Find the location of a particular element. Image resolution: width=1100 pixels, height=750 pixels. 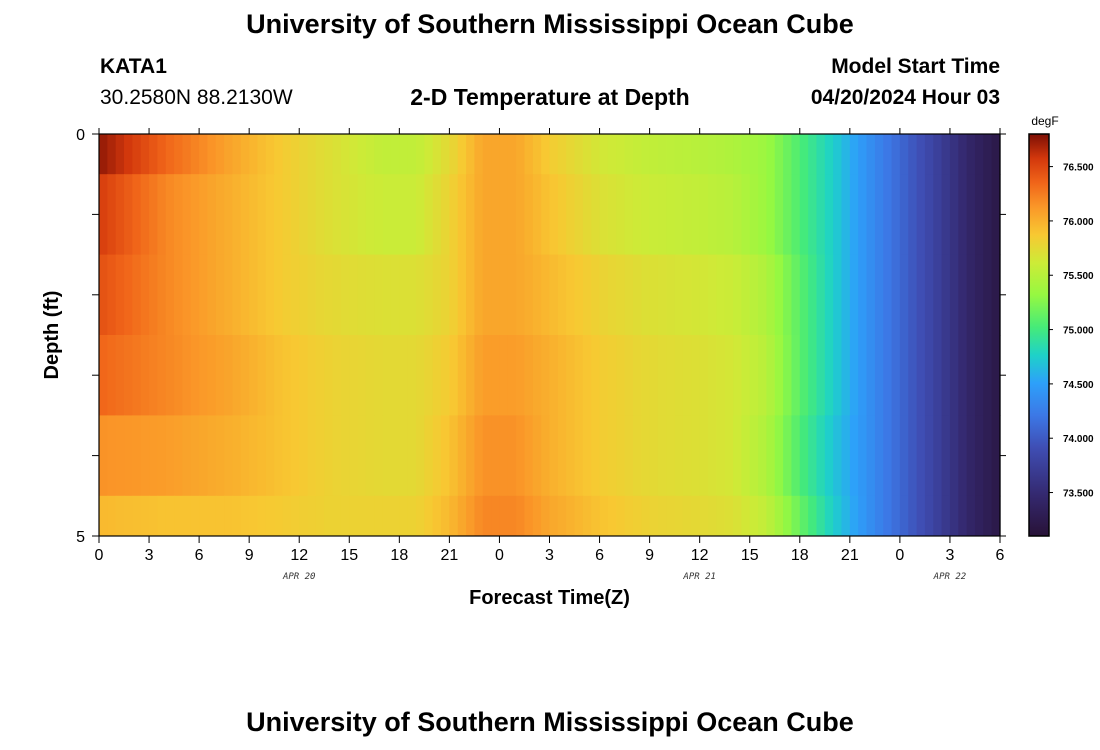

chart-title: 2-D Temperature at Depth is located at coordinates (550, 97).